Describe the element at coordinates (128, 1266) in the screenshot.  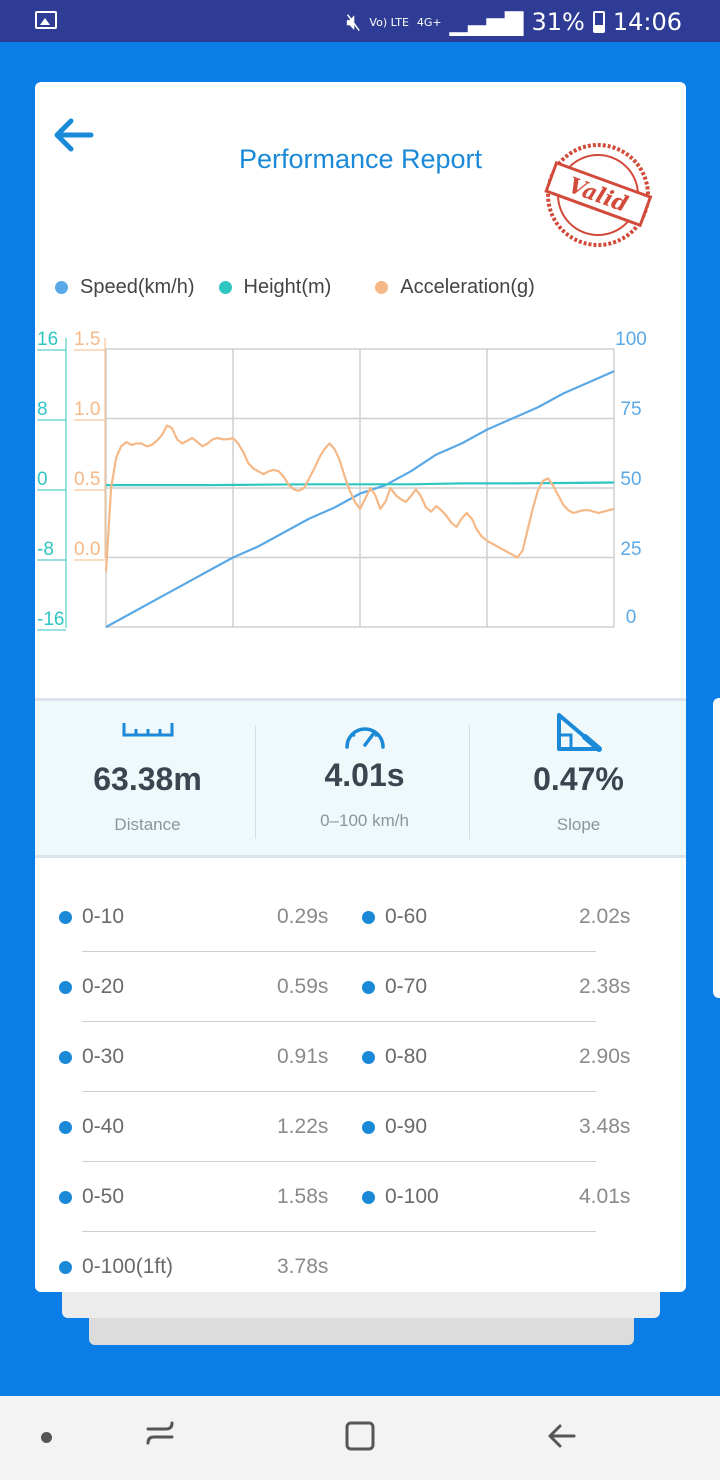
I see `split-label: 0-100(1ft)` at that location.